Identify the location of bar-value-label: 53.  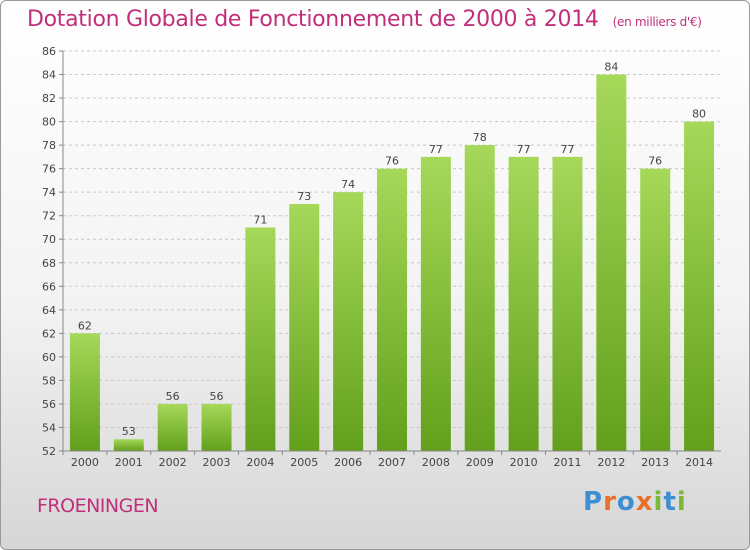
(129, 431).